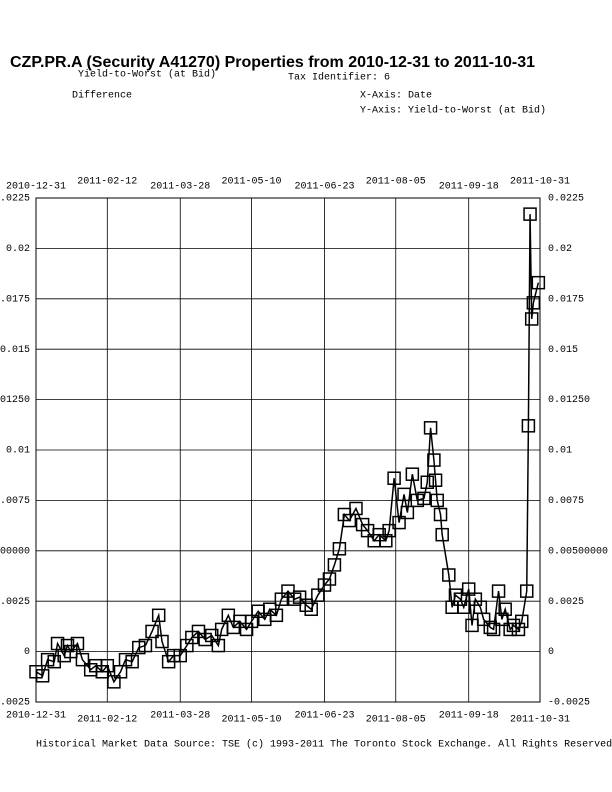 The image size is (612, 792). Describe the element at coordinates (339, 78) in the screenshot. I see `tax-identifier: Tax Identifier: 6` at that location.